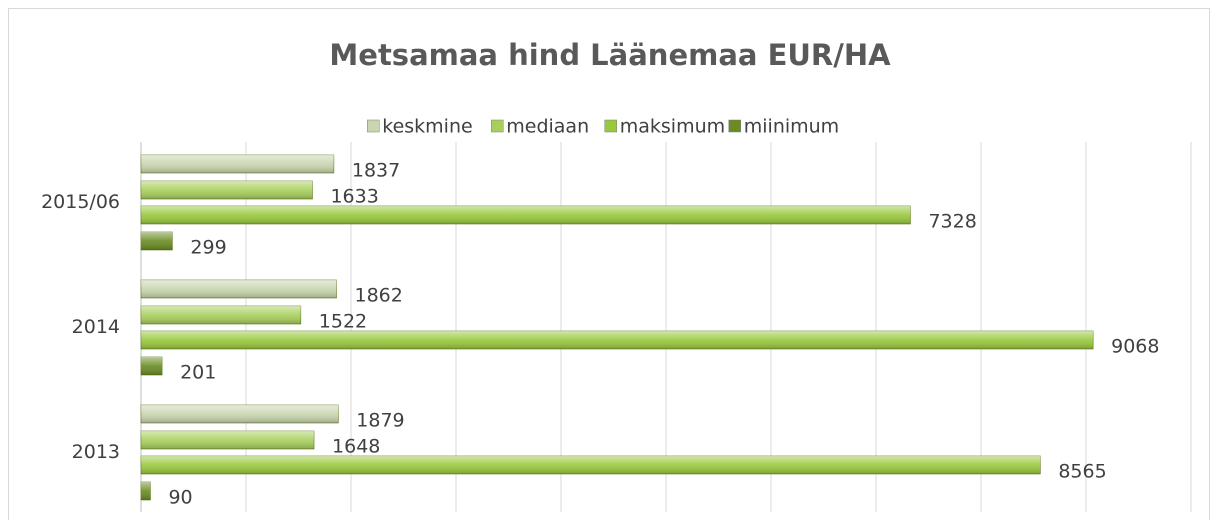 The image size is (1217, 520). Describe the element at coordinates (343, 322) in the screenshot. I see `data-label: 1522` at that location.